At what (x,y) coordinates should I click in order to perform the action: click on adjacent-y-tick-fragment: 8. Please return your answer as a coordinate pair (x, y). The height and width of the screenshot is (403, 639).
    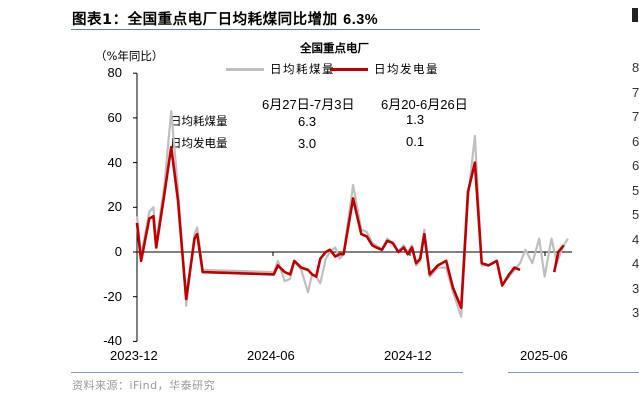
    Looking at the image, I should click on (635, 67).